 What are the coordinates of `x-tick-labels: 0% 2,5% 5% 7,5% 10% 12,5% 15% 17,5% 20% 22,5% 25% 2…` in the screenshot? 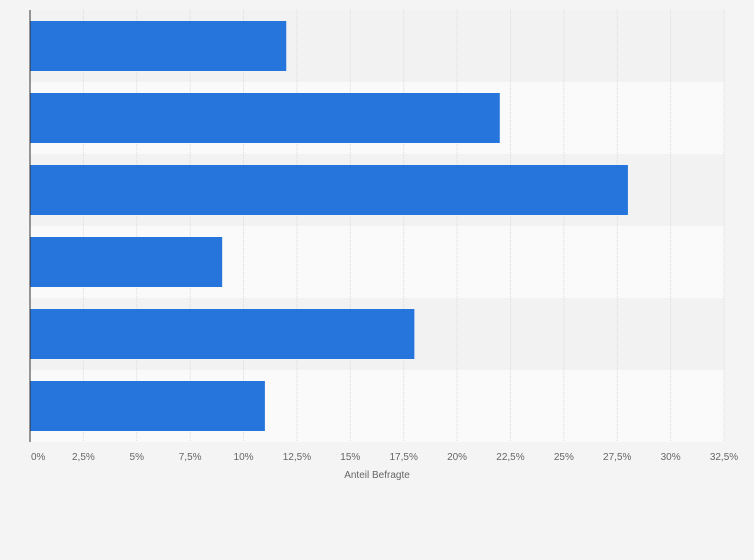 It's located at (384, 457).